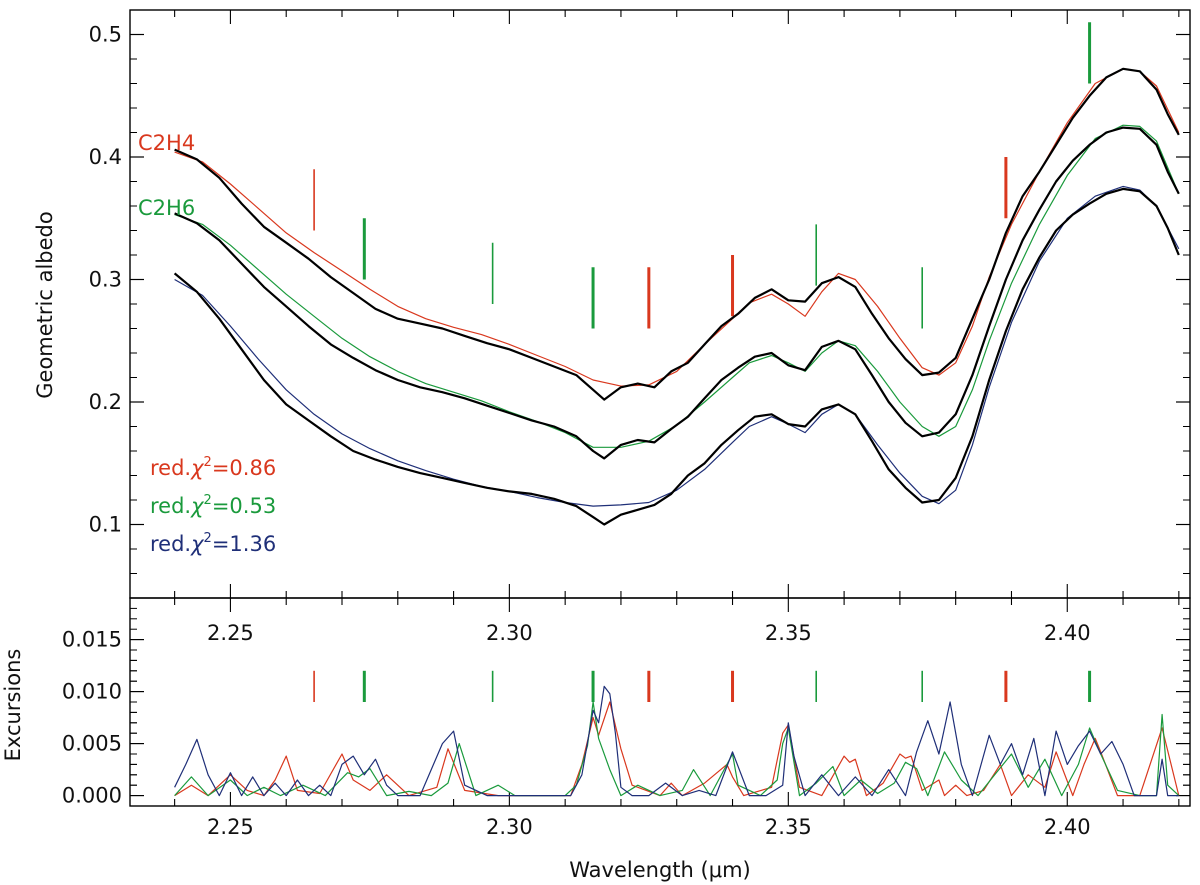 This screenshot has width=1200, height=885. Describe the element at coordinates (230, 827) in the screenshot. I see `bottom-xtick-label: 2.25` at that location.